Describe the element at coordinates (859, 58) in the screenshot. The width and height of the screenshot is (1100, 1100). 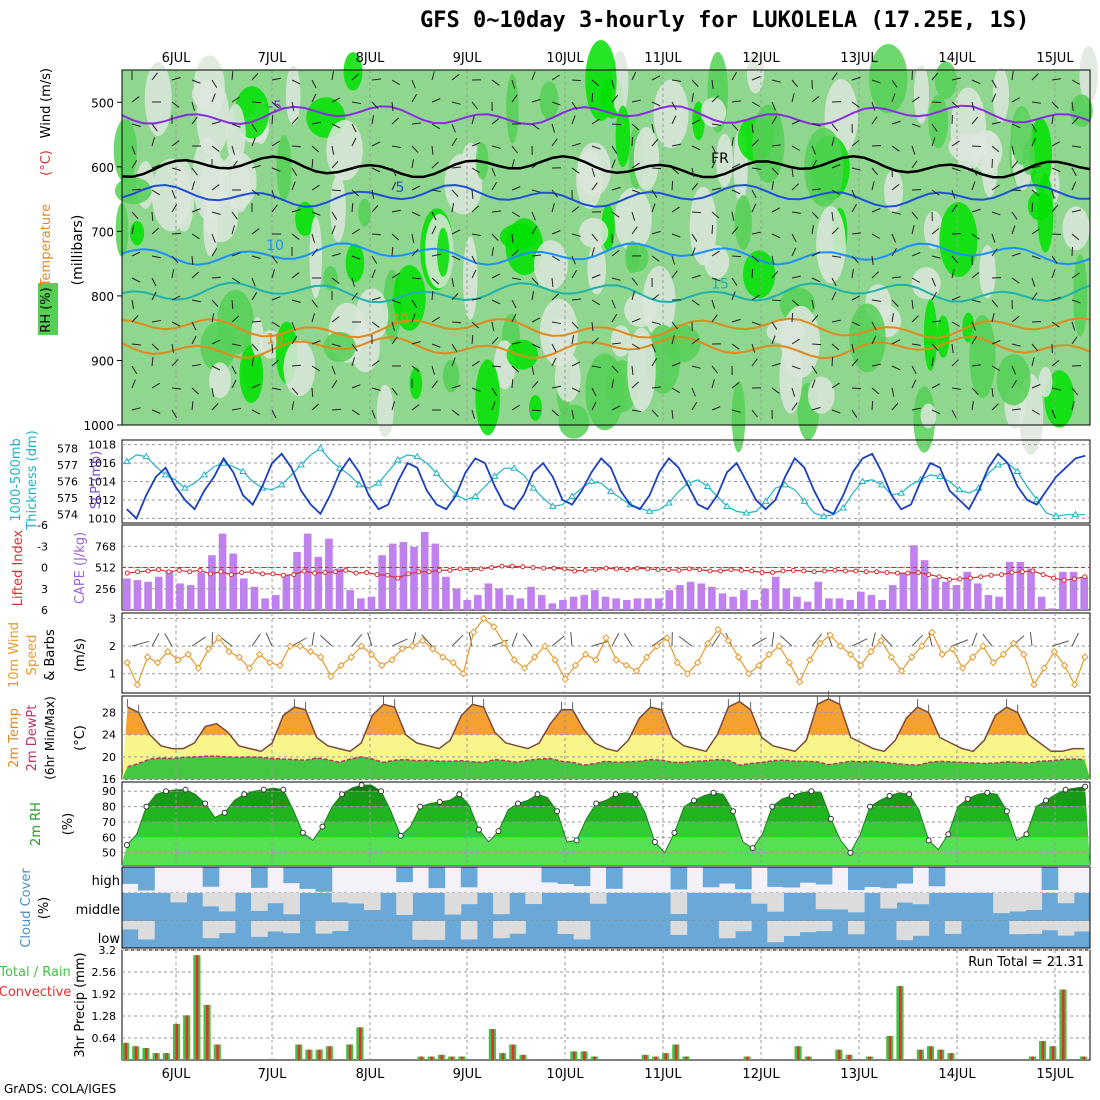
I see `x-tick-label: 13JUL` at that location.